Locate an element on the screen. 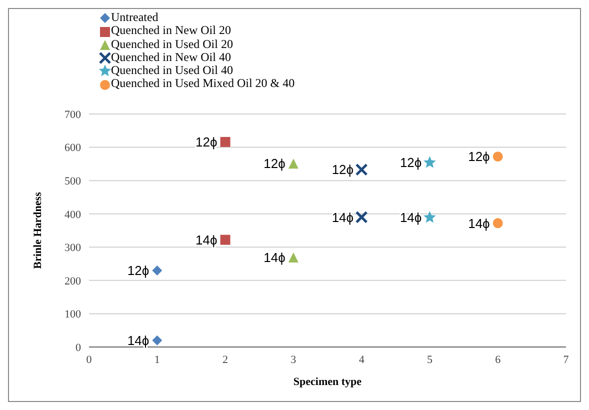 The width and height of the screenshot is (589, 410). x-tick-label: 7 is located at coordinates (566, 360).